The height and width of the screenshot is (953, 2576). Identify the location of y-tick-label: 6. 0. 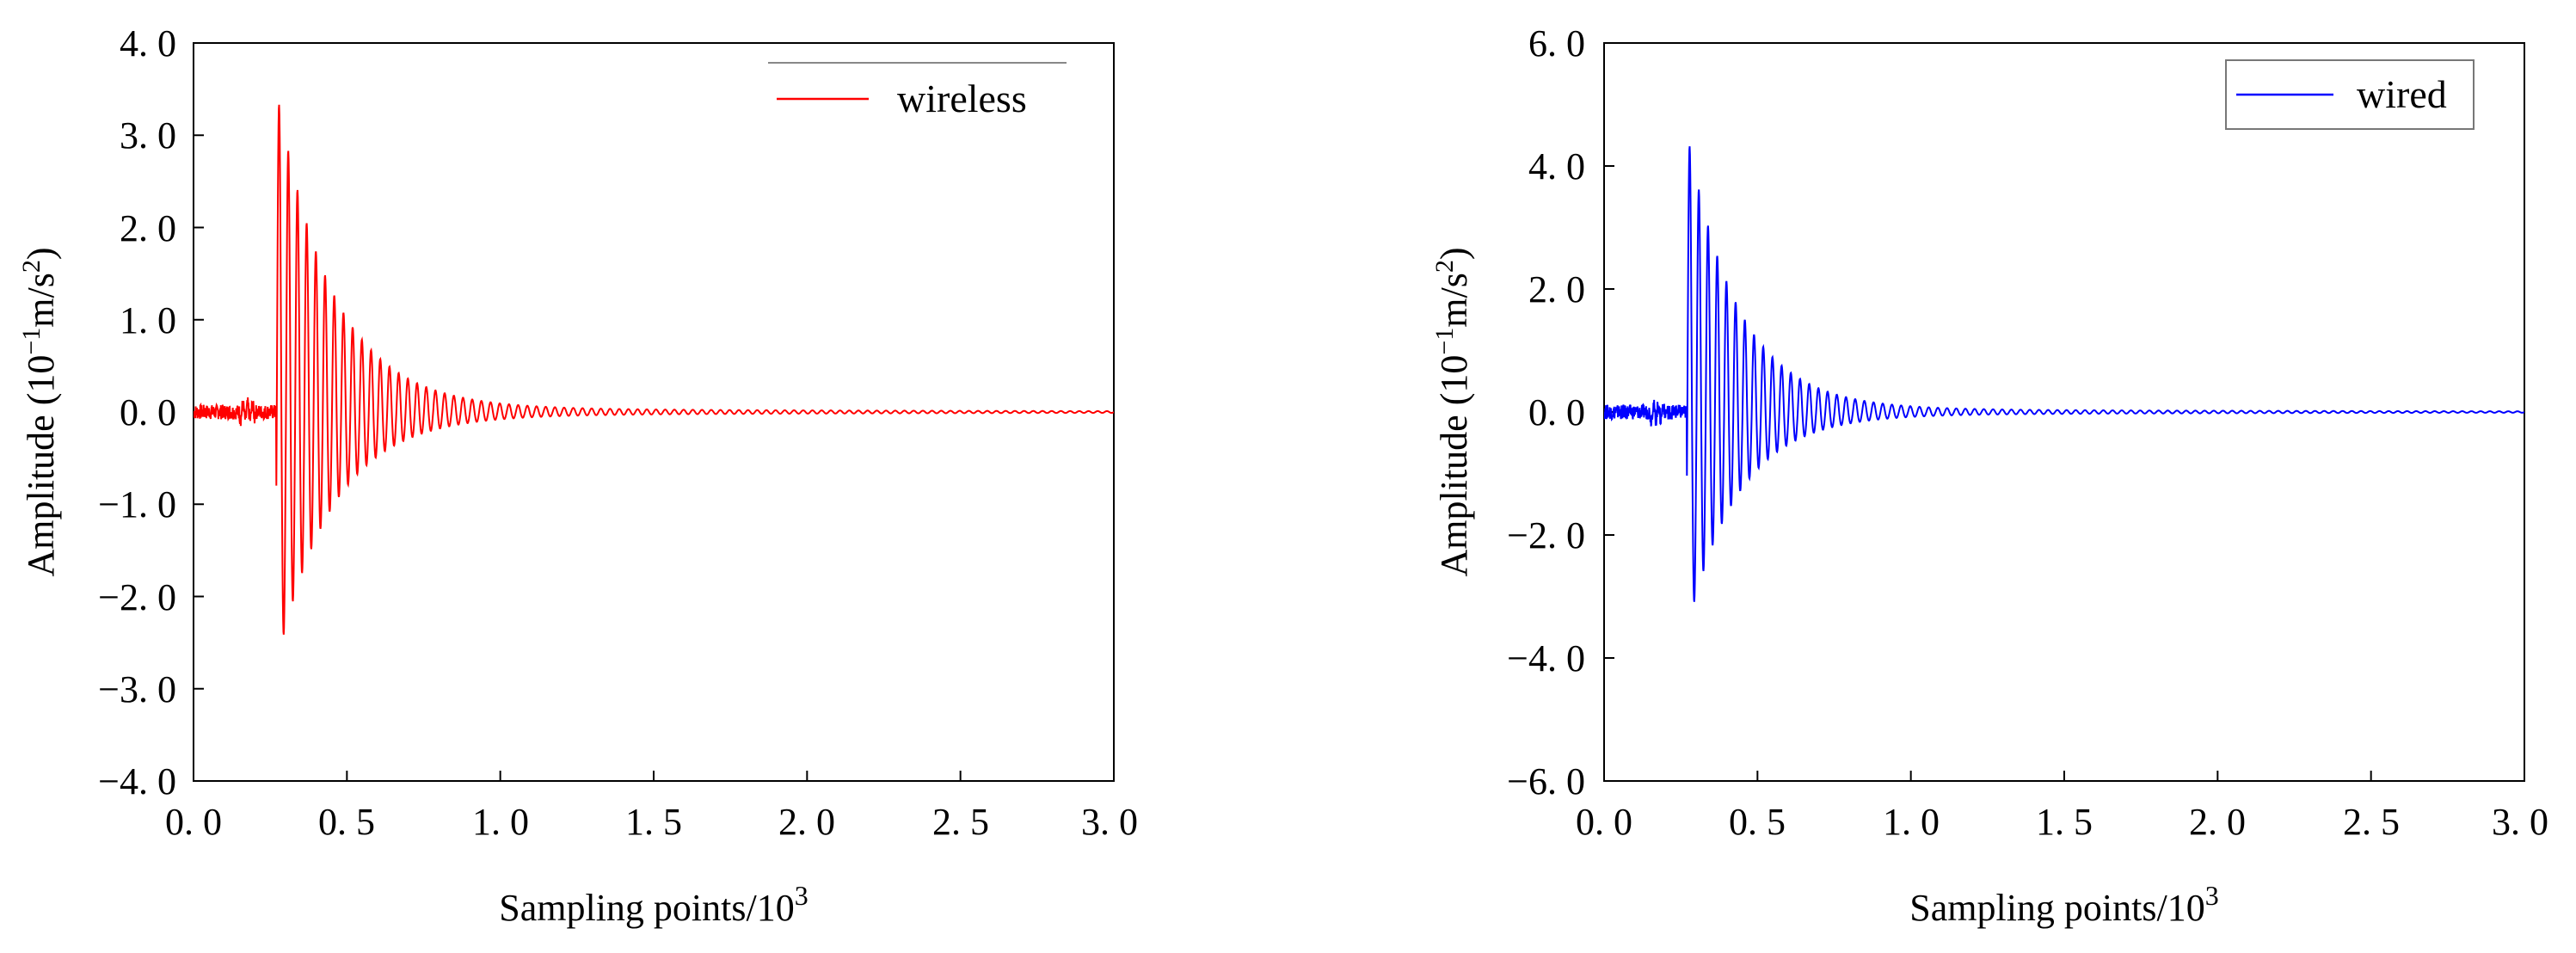
(1556, 44).